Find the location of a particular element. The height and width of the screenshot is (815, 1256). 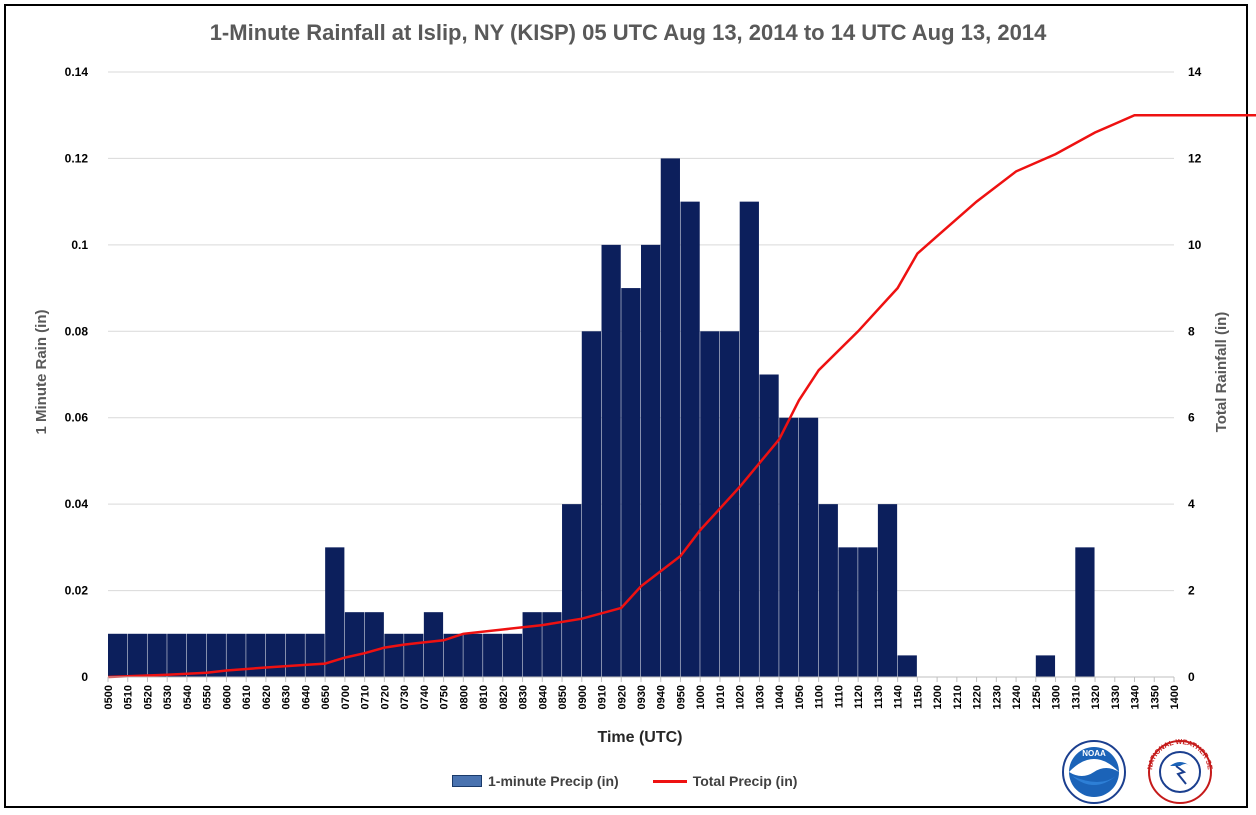

x-tick-label: 1150 is located at coordinates (918, 697).